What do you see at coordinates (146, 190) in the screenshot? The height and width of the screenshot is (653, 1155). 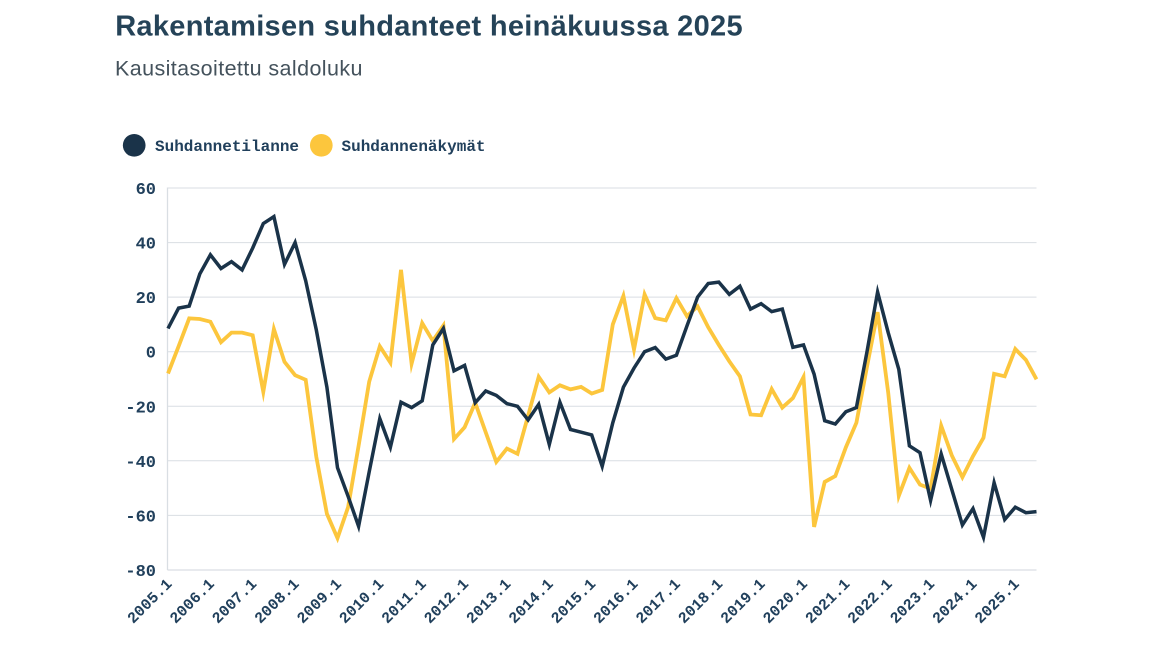 I see `svg-text: 60` at bounding box center [146, 190].